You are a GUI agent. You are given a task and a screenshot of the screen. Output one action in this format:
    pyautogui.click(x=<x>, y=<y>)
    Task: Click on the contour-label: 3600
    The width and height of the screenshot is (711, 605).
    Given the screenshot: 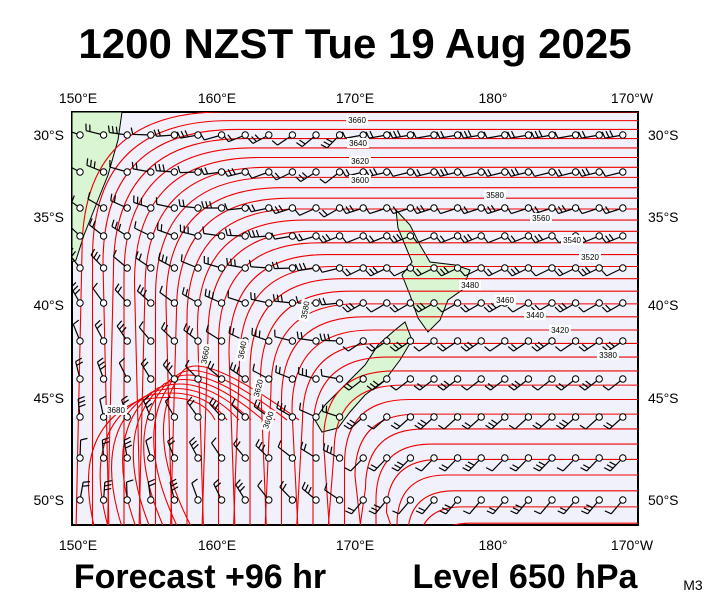 What is the action you would take?
    pyautogui.click(x=360, y=180)
    